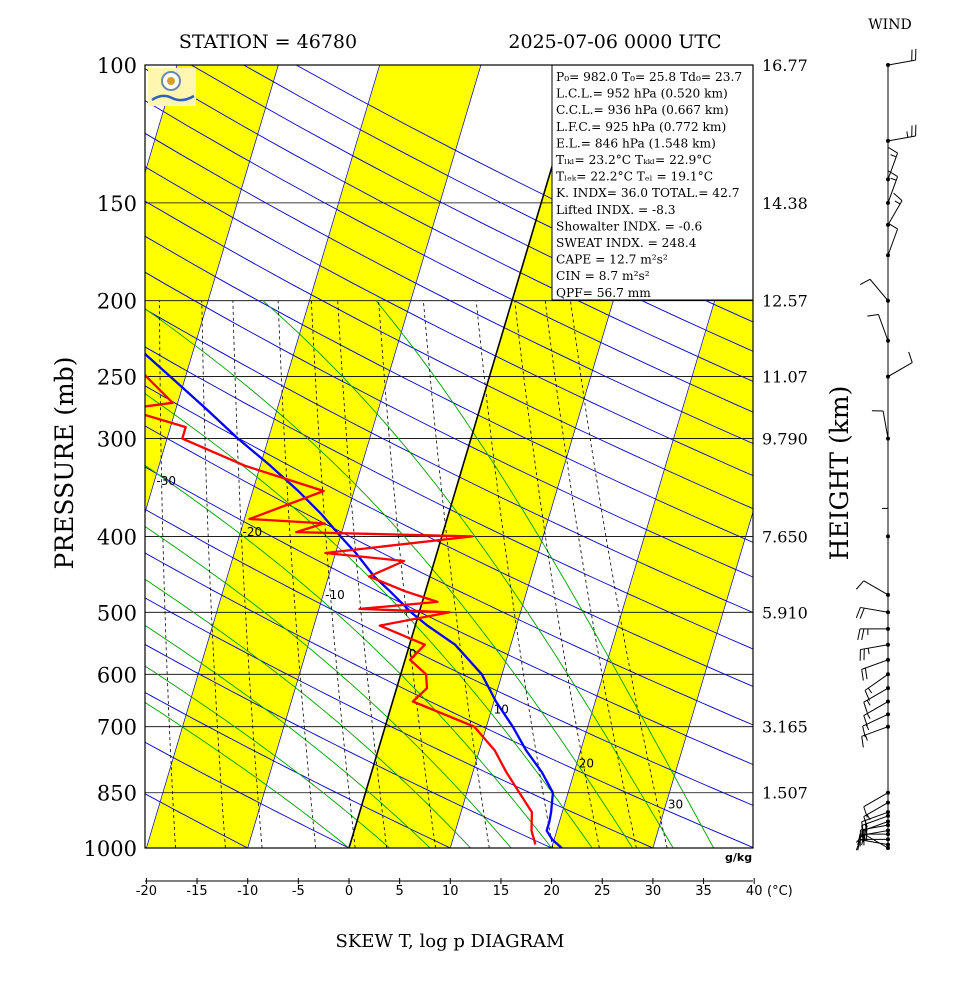  Describe the element at coordinates (642, 94) in the screenshot. I see `index-line: L.C.L.= 952 hPa (0.520 km)` at that location.